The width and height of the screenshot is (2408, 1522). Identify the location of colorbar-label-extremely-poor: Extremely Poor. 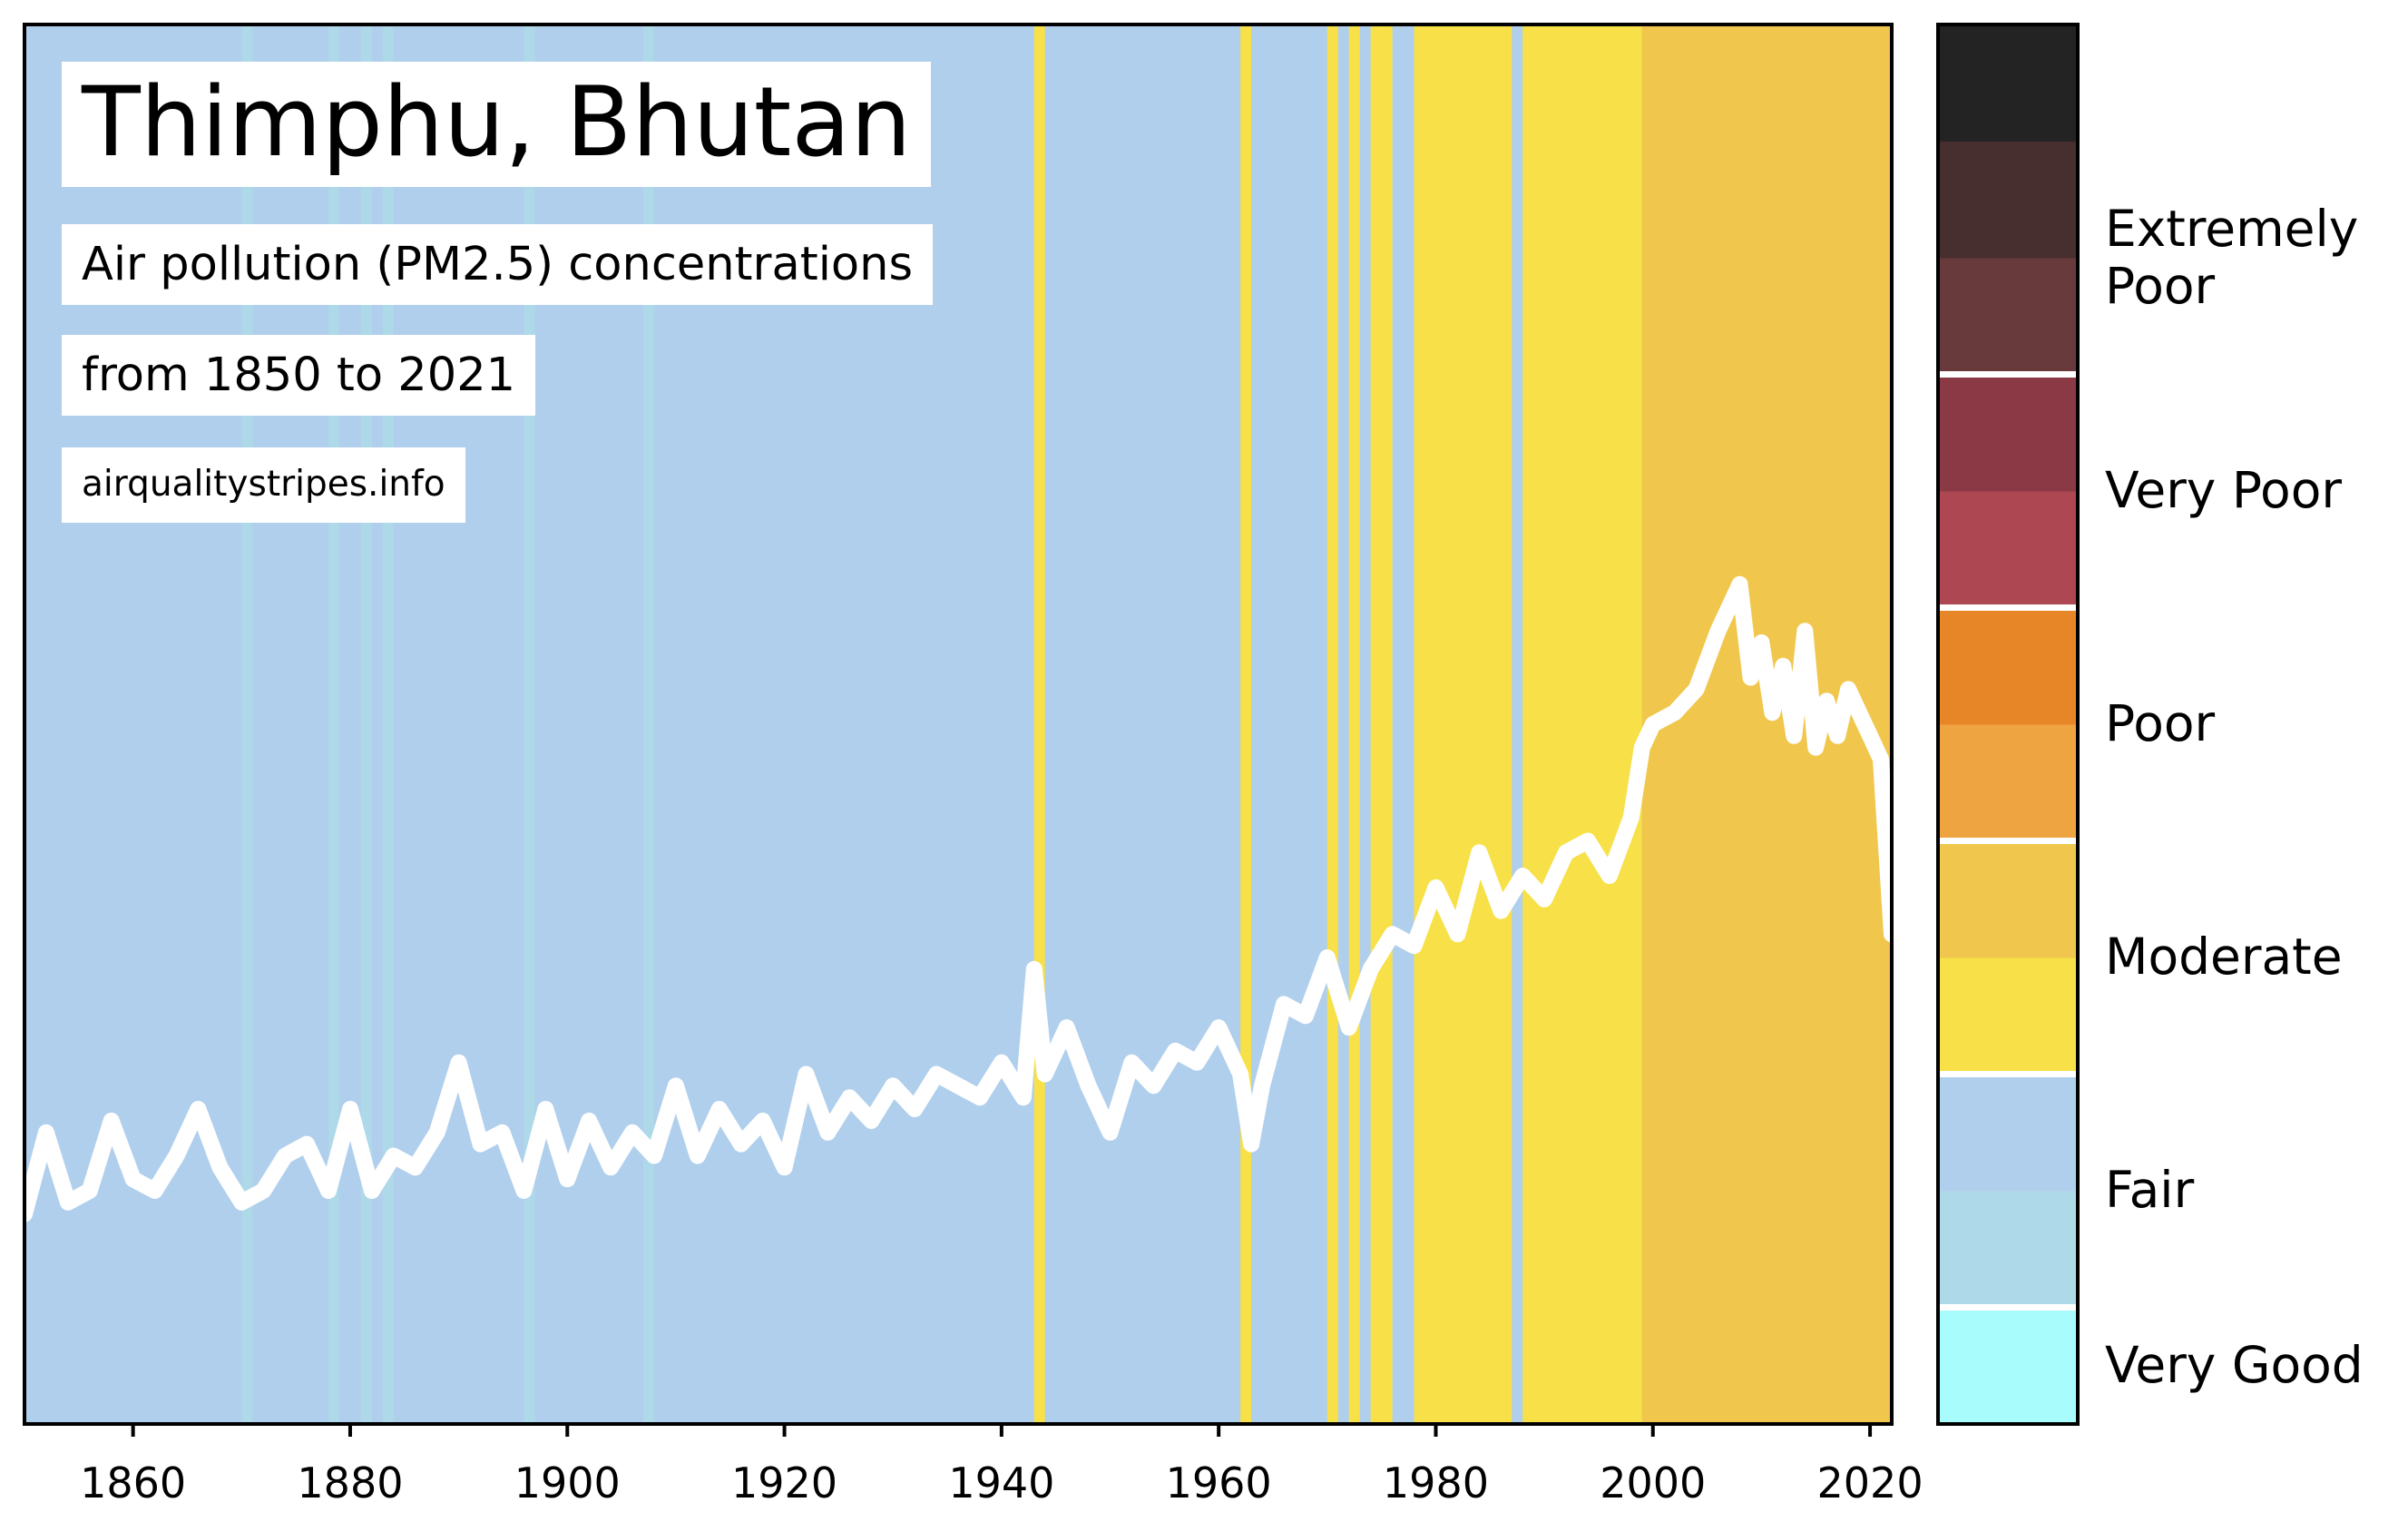
(2232, 258).